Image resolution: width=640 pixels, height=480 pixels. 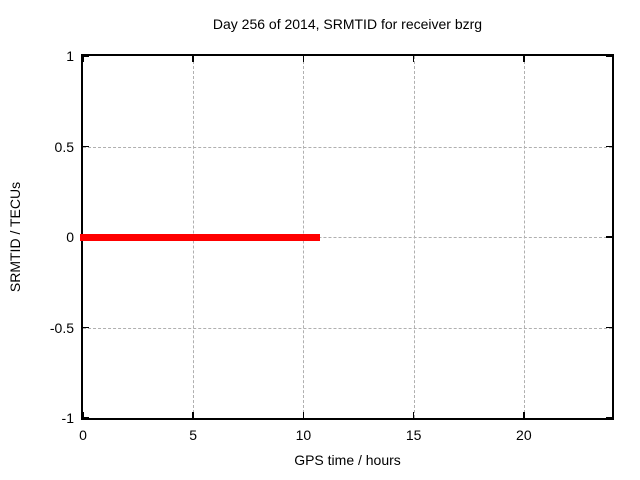 What do you see at coordinates (70, 56) in the screenshot?
I see `y-tick-label: 1` at bounding box center [70, 56].